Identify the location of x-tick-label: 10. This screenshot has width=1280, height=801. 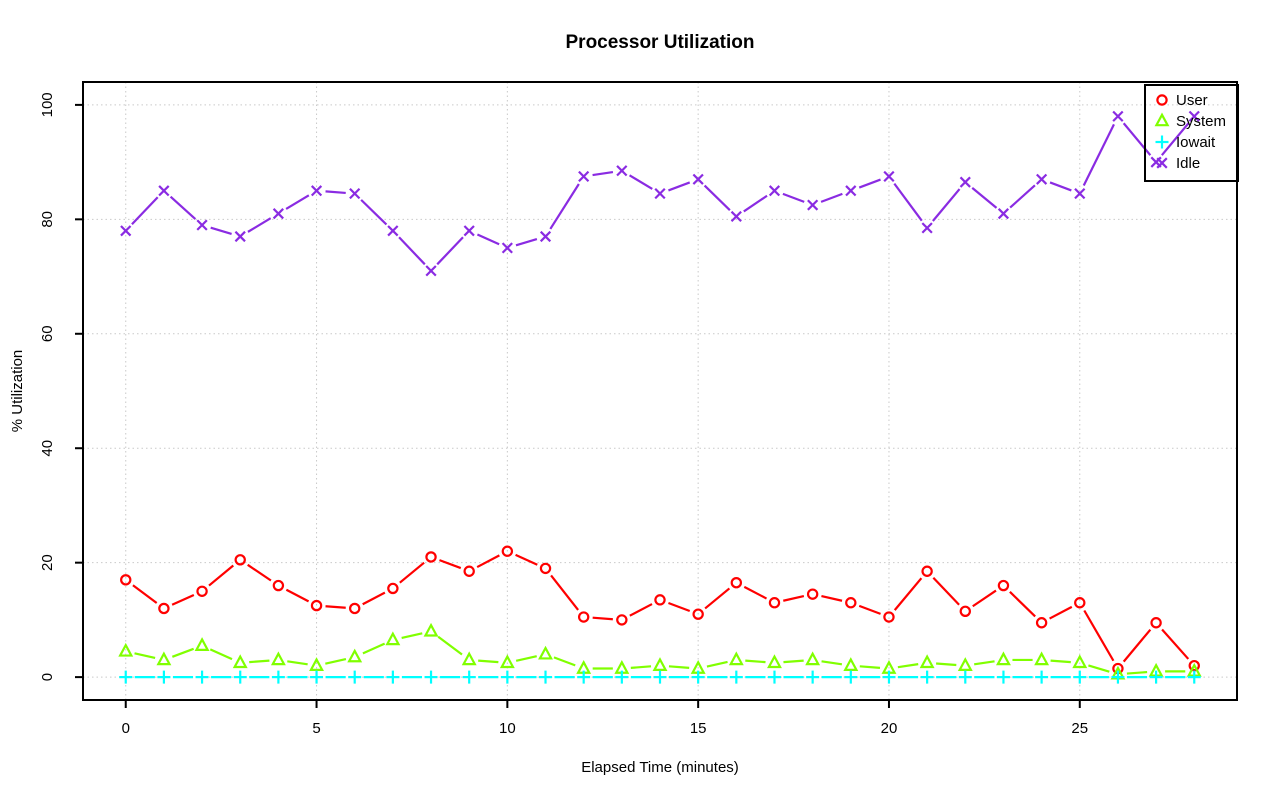
(507, 728).